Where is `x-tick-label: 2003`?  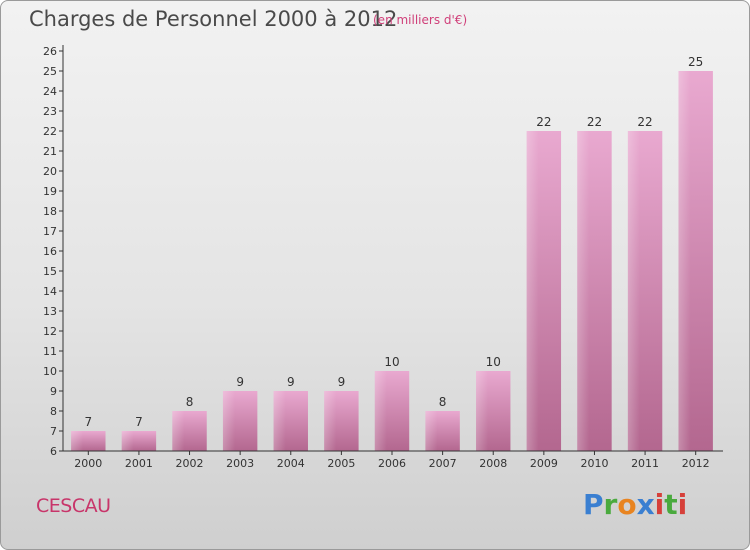 x-tick-label: 2003 is located at coordinates (240, 463).